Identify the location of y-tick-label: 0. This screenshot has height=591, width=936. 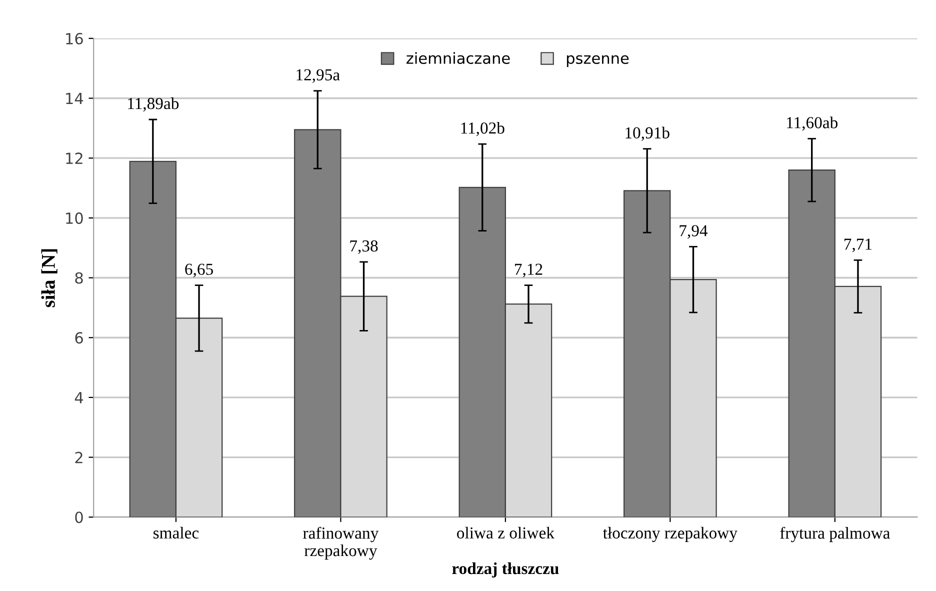
(79, 518).